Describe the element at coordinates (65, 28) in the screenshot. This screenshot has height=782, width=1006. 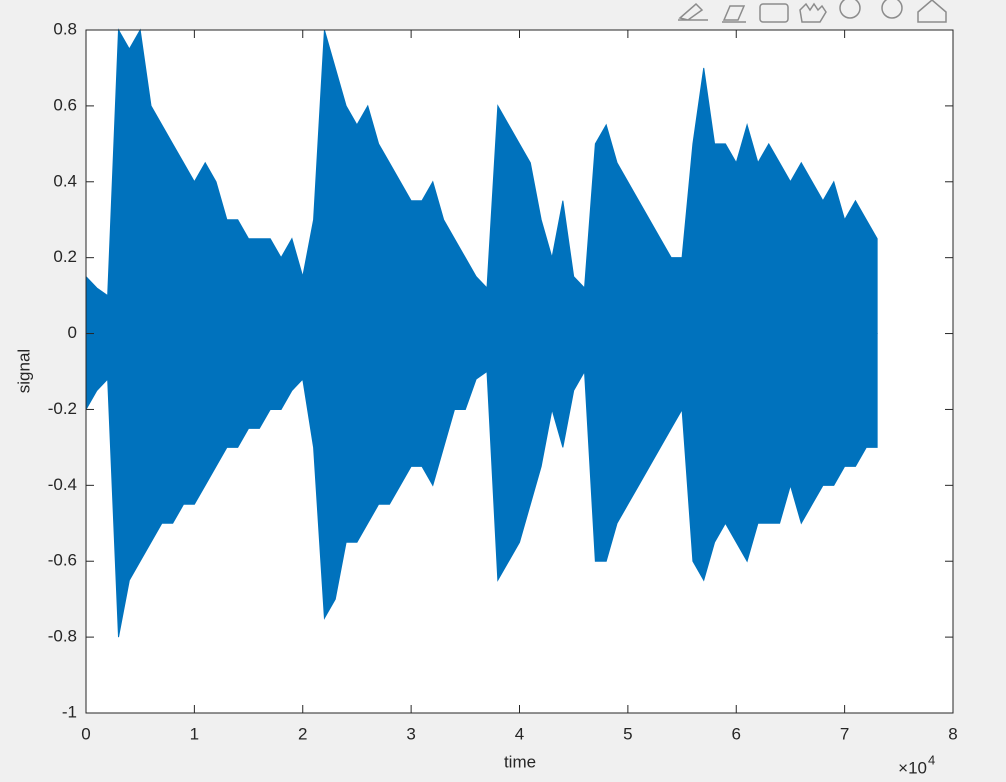
I see `y-tick-label: 0.8` at that location.